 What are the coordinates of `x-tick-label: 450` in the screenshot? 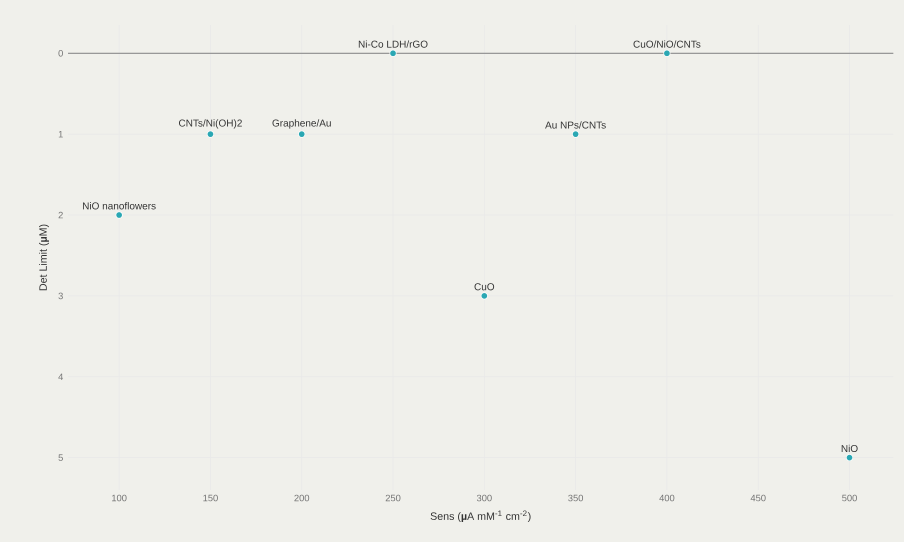 It's located at (758, 498).